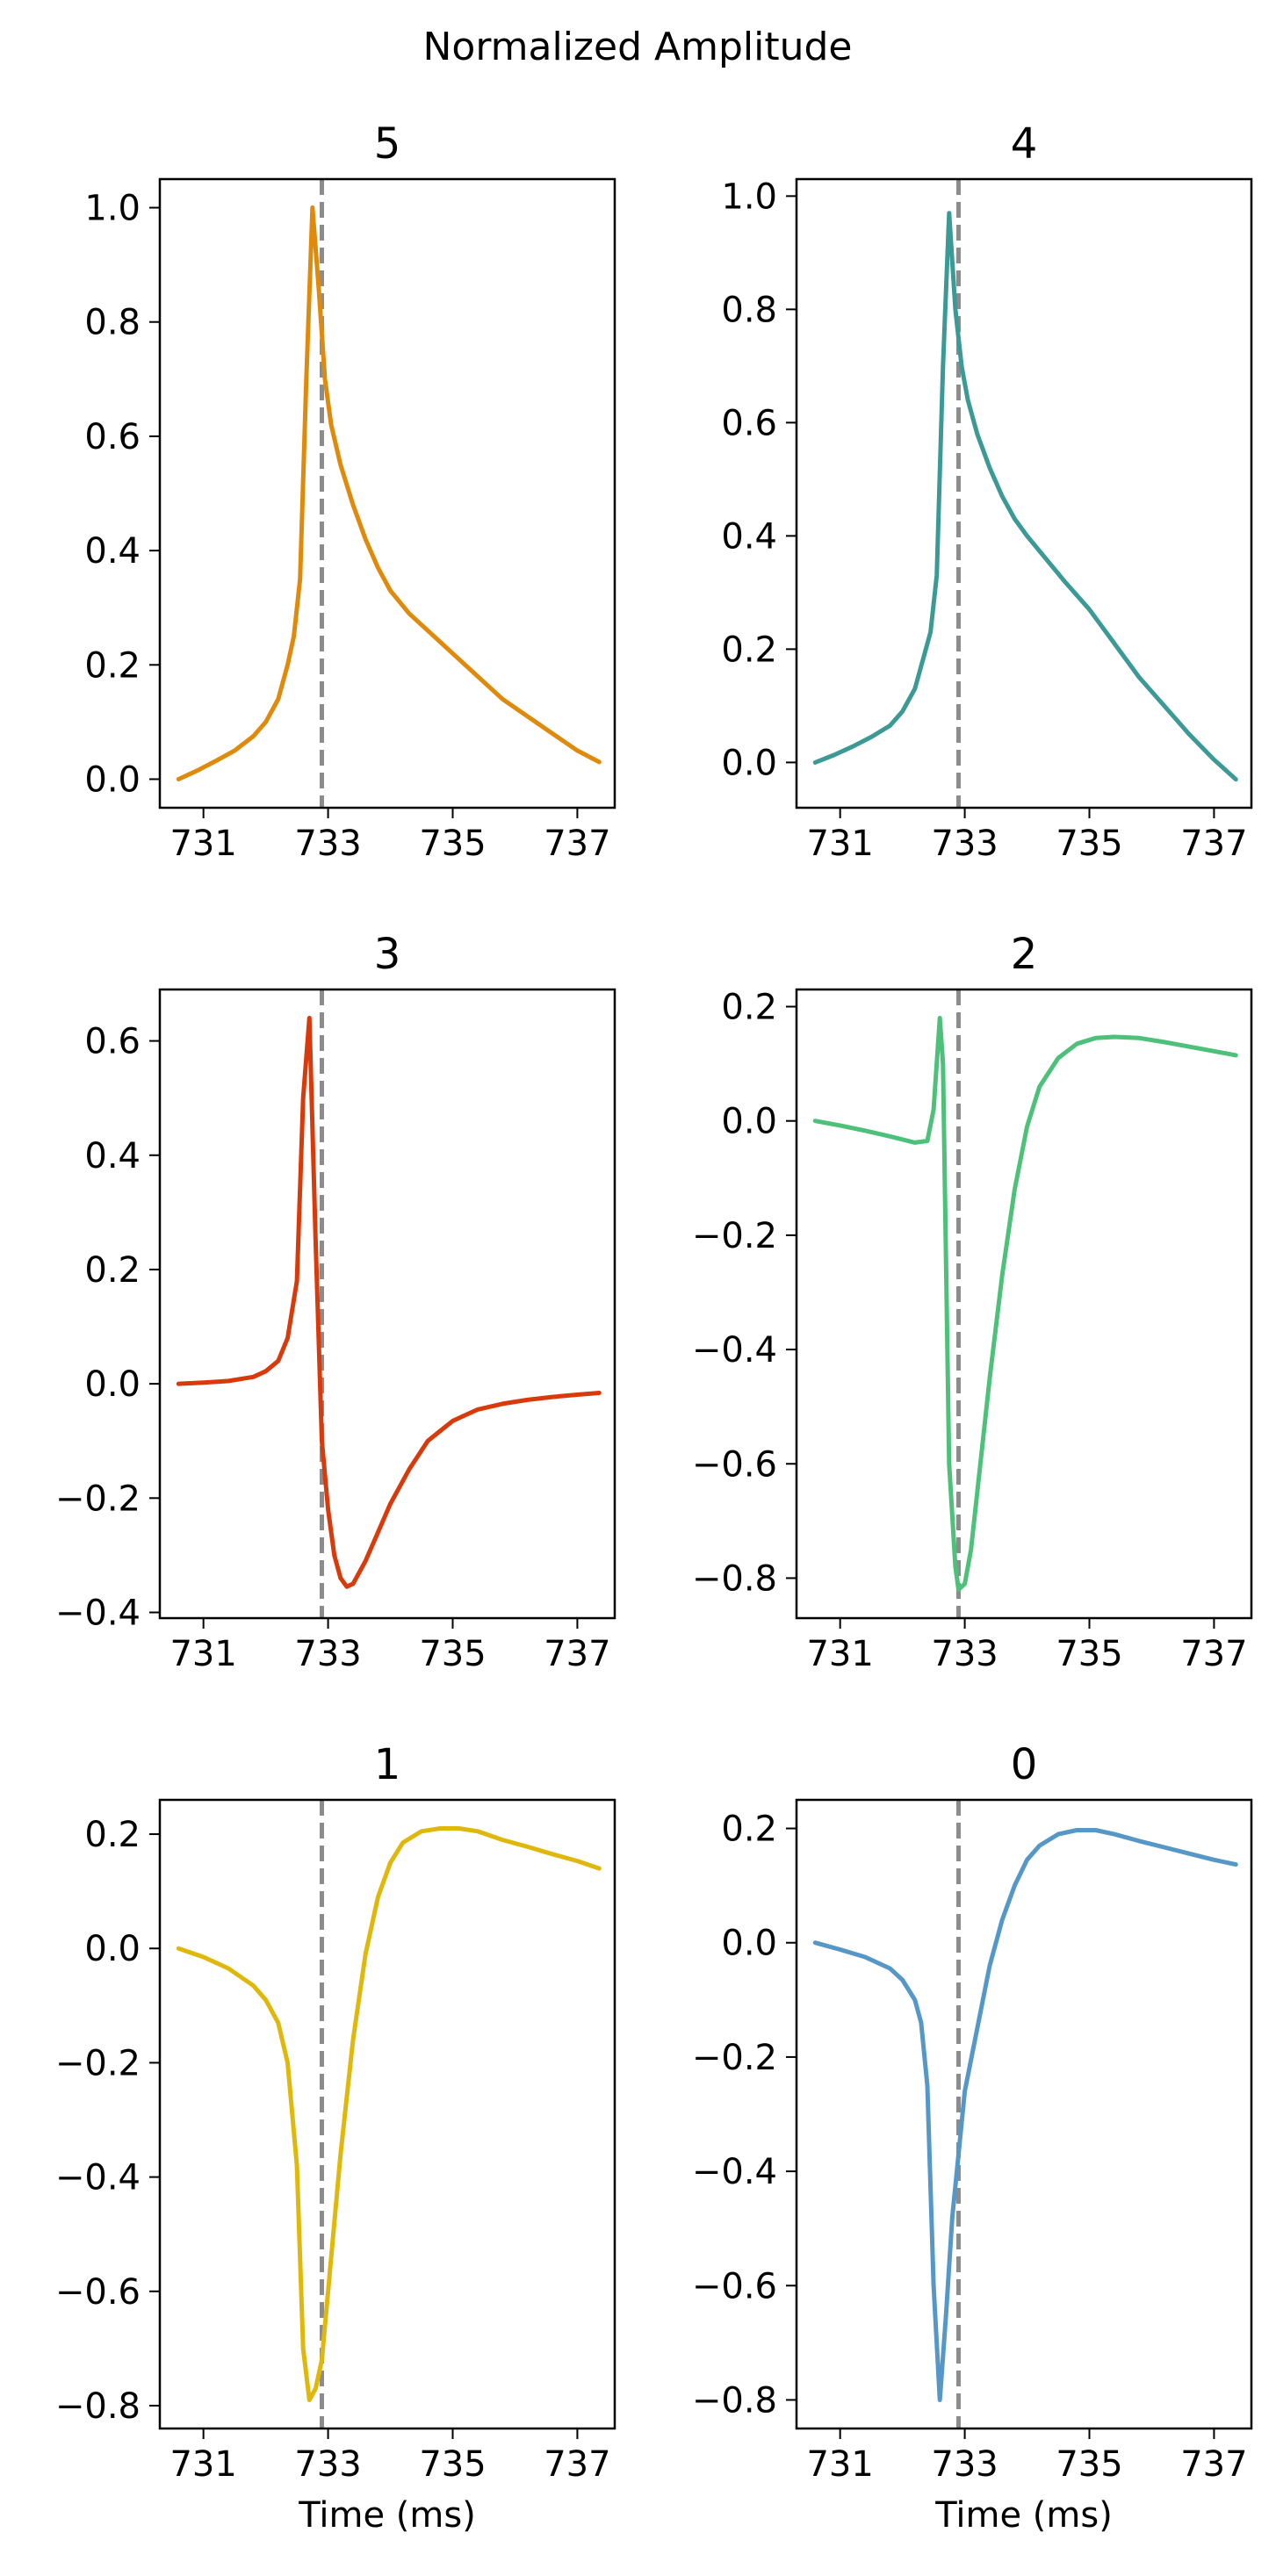  I want to click on subplot-2: 2 731 733 735 737 −0.8 −0.6 −0.4 −0.2 0.0 0.2, so click(972, 1302).